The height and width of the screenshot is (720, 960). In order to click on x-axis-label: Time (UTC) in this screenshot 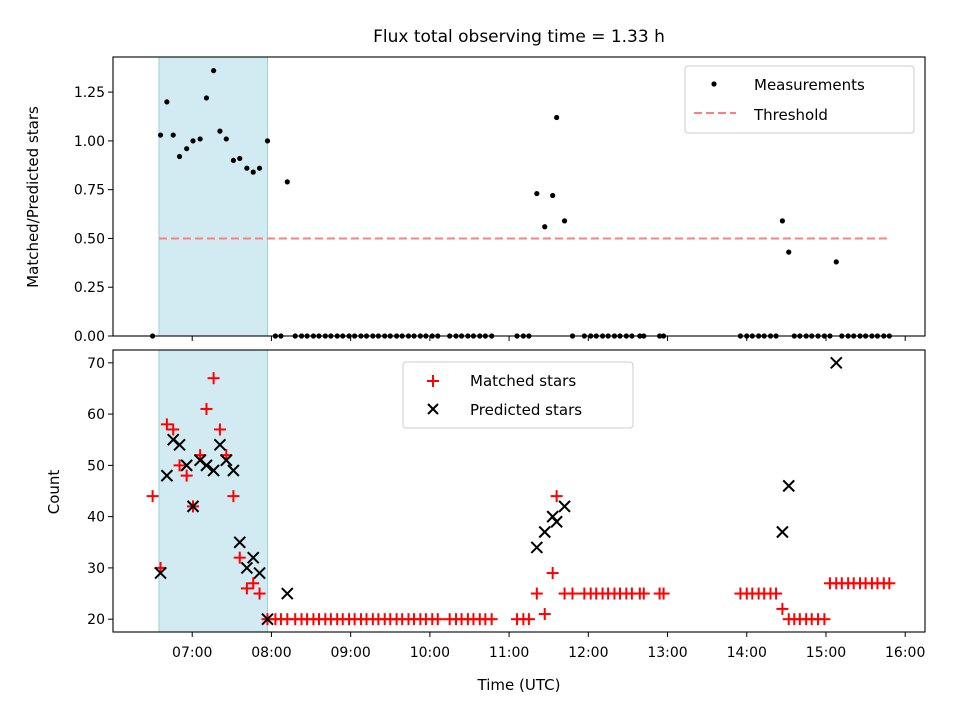, I will do `click(519, 685)`.